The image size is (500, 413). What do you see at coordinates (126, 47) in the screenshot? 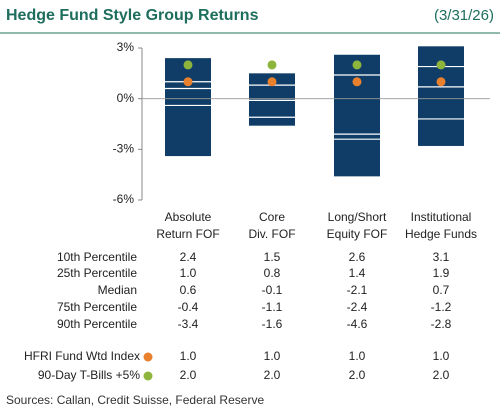
I see `y-tick-label: 3%` at bounding box center [126, 47].